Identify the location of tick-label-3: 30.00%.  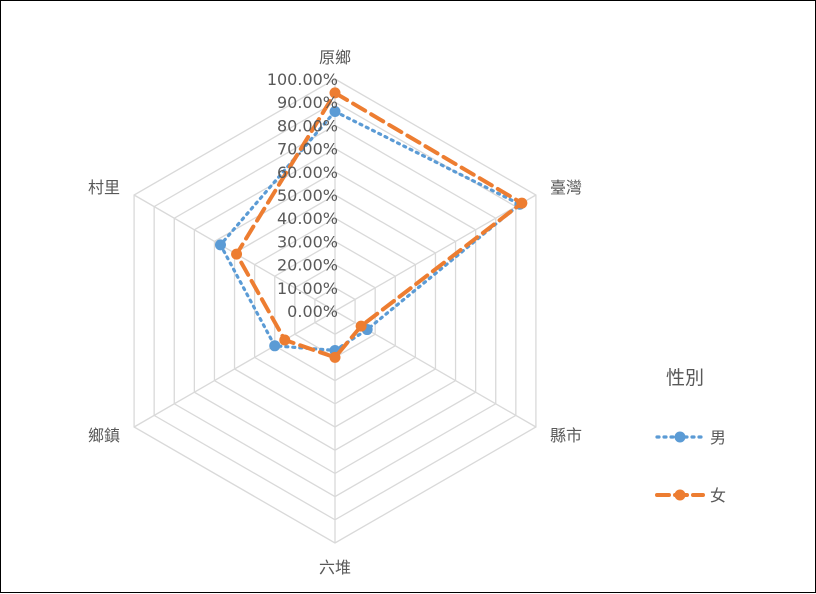
(307, 241).